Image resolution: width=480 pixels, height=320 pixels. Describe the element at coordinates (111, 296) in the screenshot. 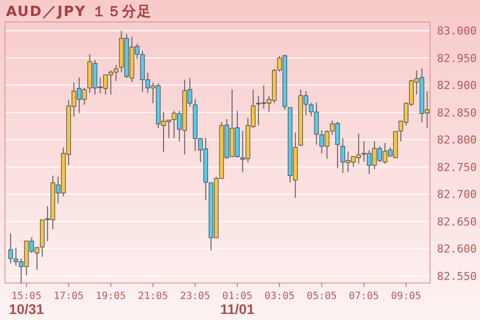

I see `x-tick-label: 19:05` at that location.